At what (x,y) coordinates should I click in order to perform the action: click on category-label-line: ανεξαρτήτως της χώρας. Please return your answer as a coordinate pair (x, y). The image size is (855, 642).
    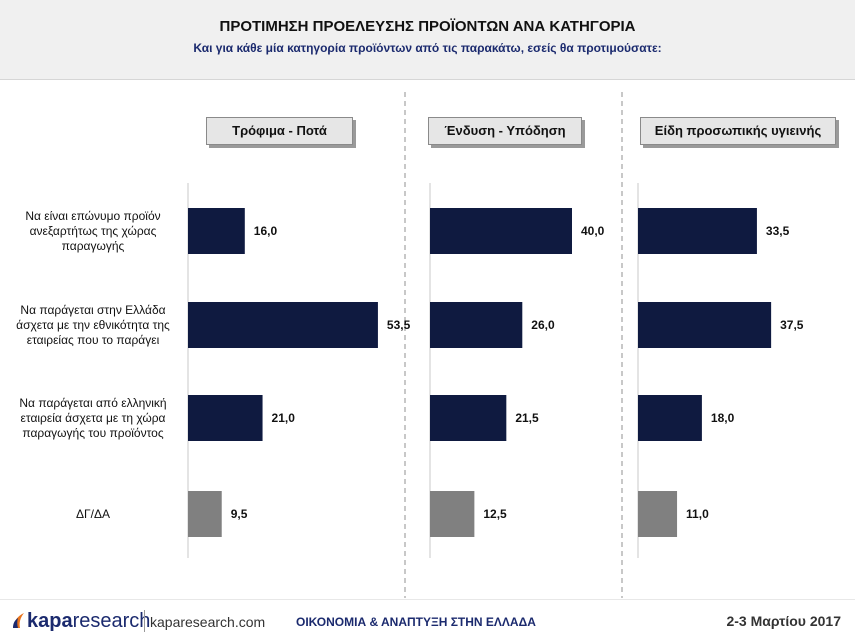
    Looking at the image, I should click on (93, 230).